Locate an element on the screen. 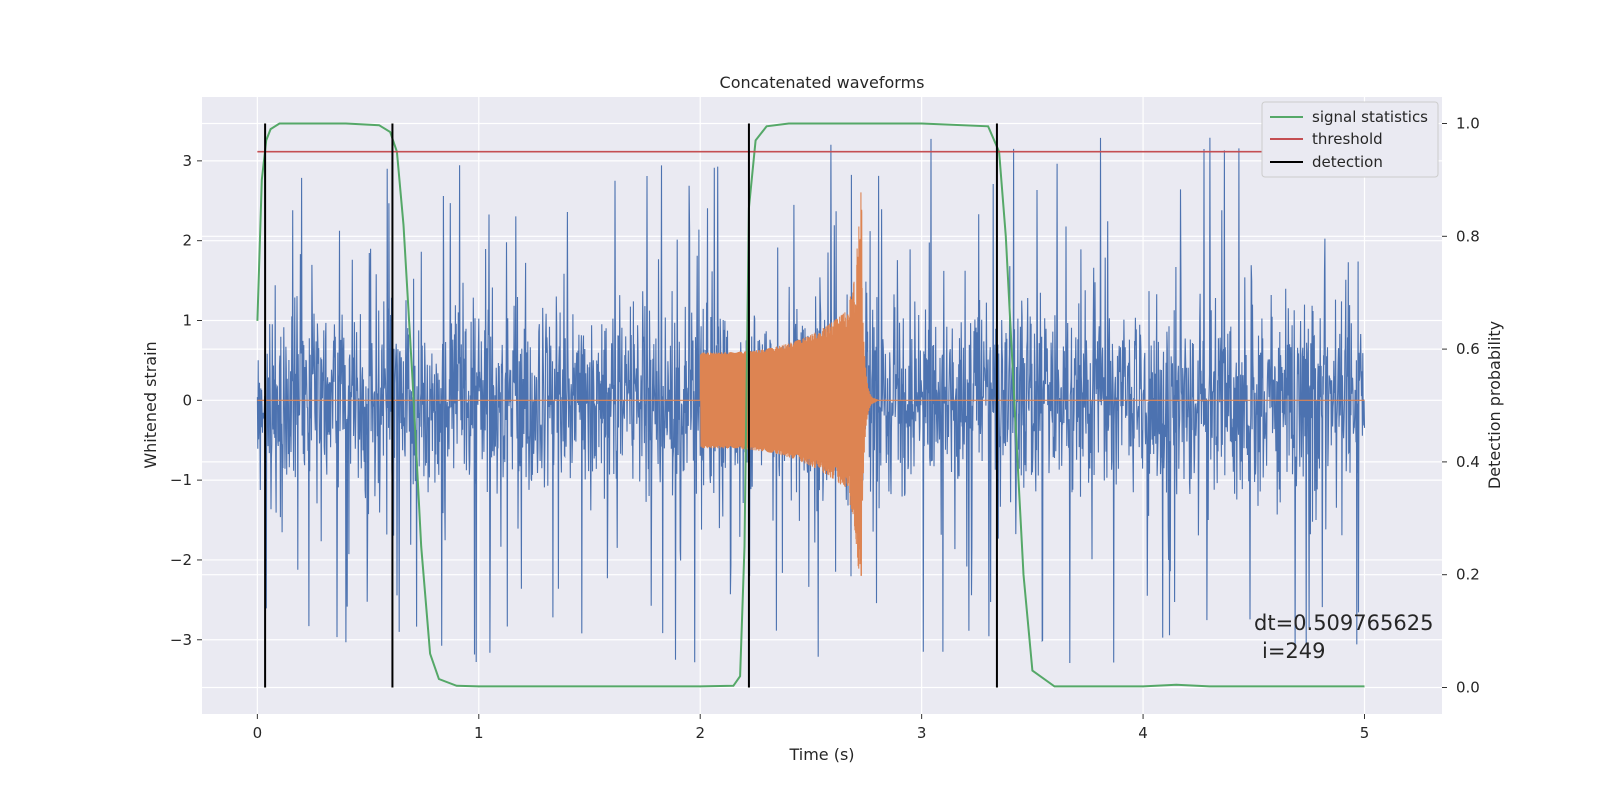 The image size is (1600, 800). annotation-i: i=249 is located at coordinates (1294, 651).